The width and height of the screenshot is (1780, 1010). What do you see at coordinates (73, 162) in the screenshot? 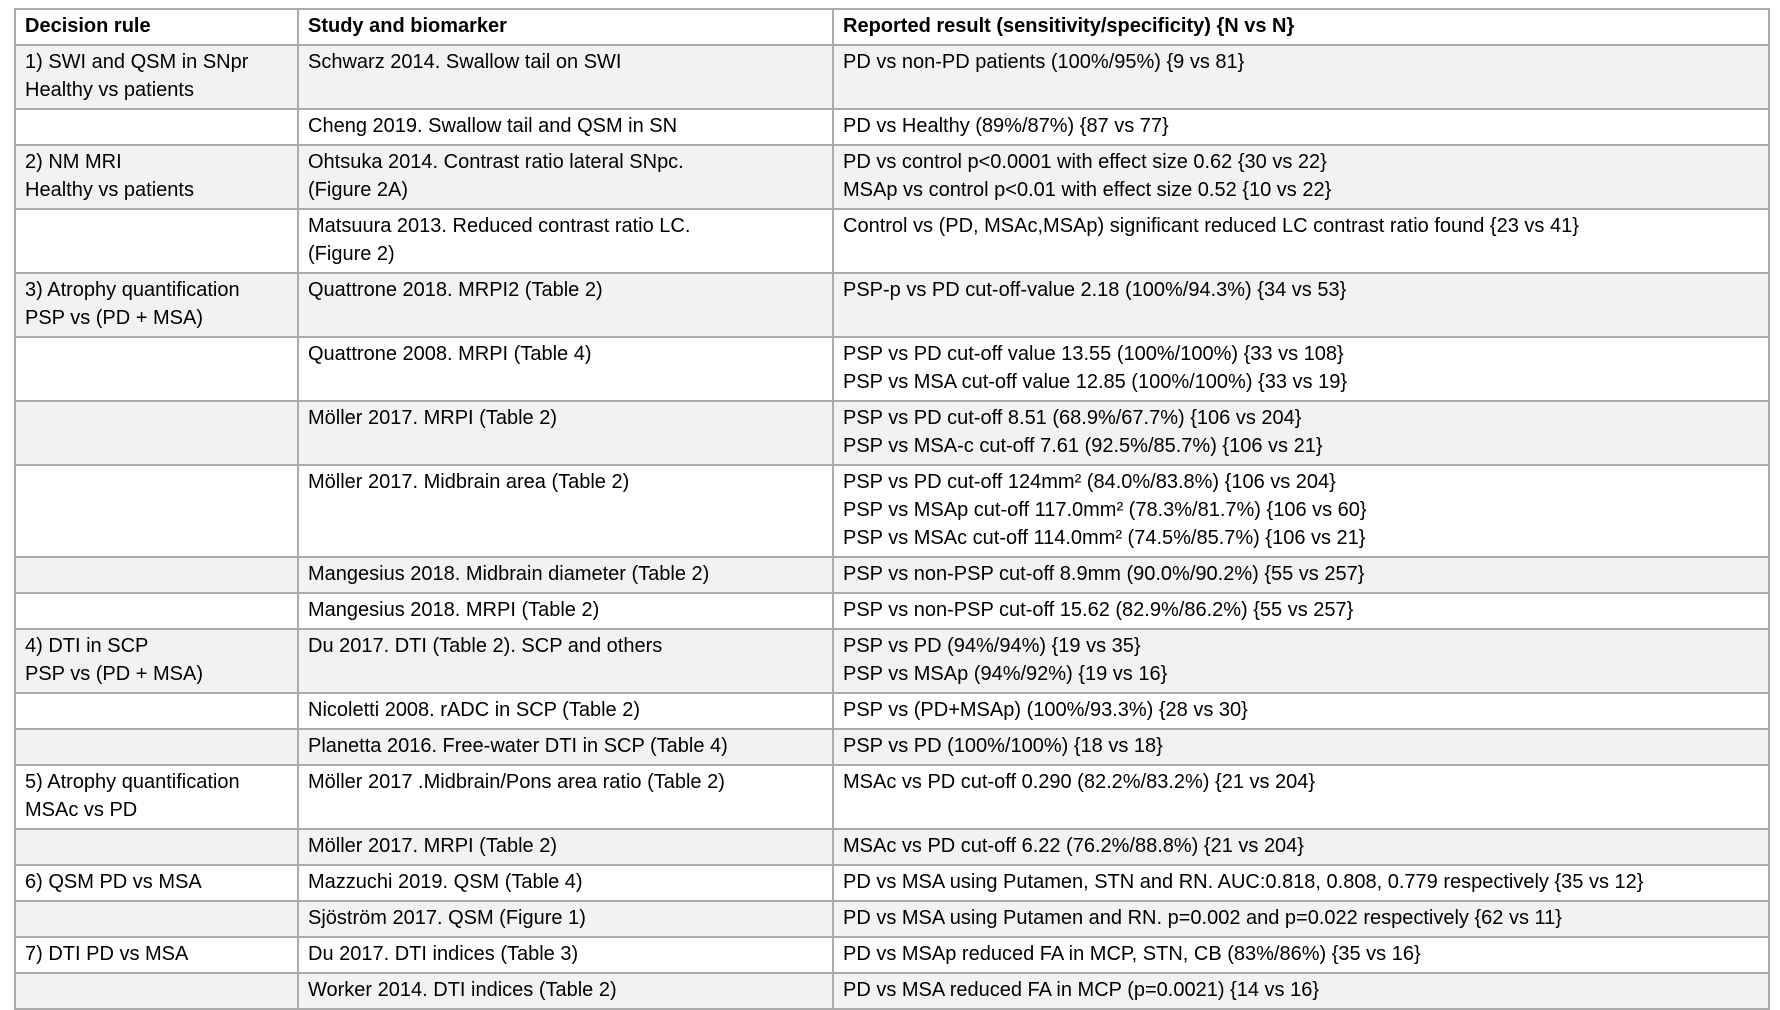
I see `decision-rule-line: 2) NM MRI` at bounding box center [73, 162].